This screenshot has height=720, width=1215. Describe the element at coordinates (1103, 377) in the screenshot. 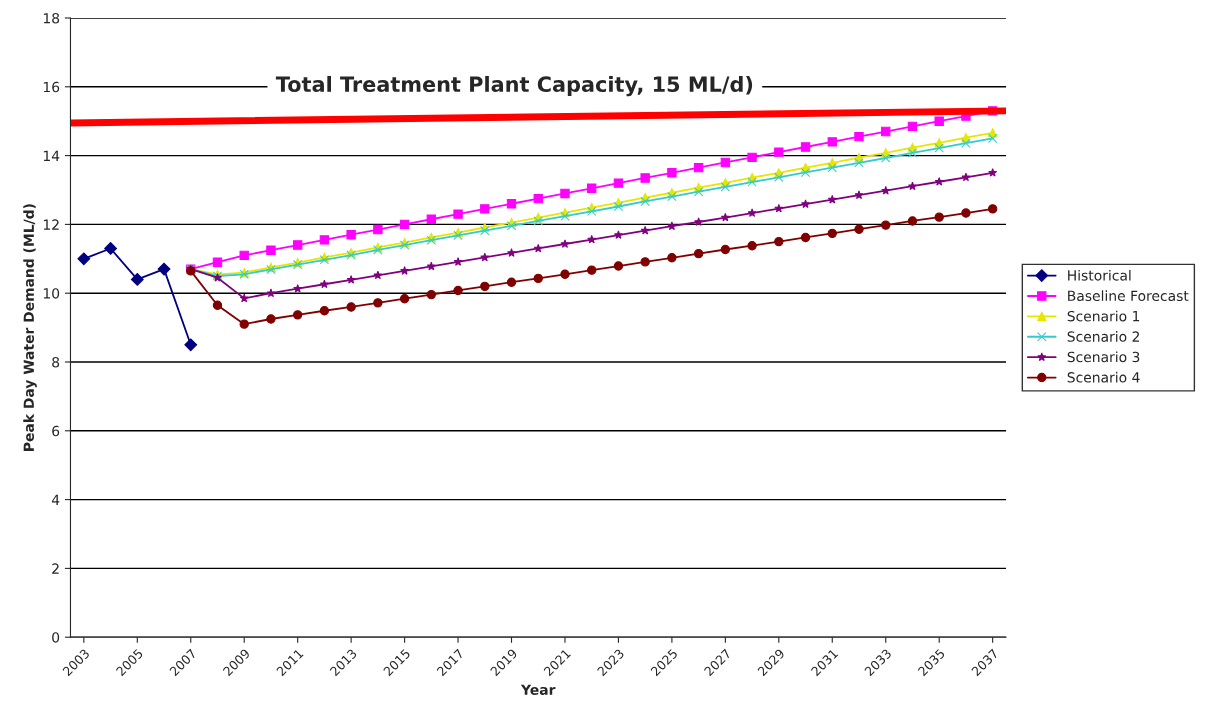

I see `legend-label: Scenario 4` at that location.